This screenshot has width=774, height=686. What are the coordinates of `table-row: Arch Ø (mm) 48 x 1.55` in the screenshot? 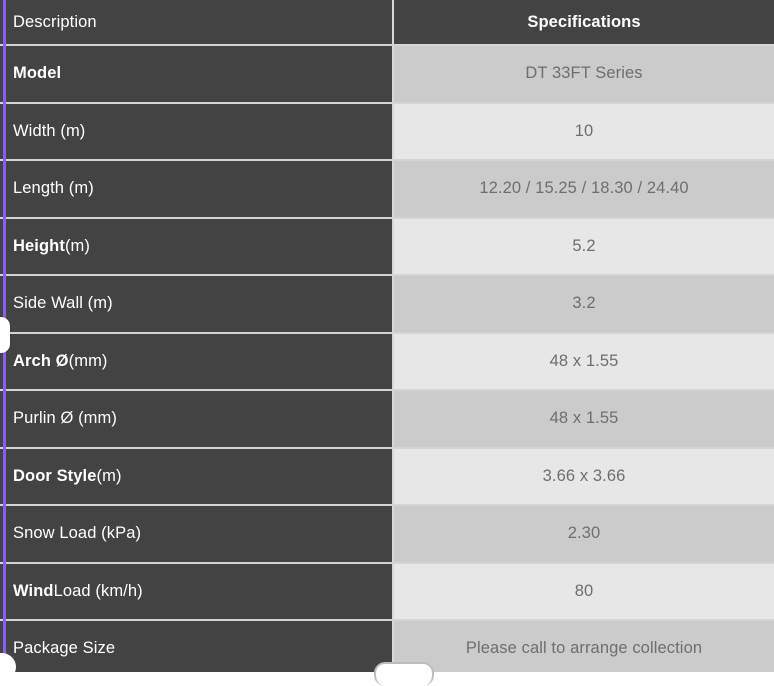 It's located at (387, 360).